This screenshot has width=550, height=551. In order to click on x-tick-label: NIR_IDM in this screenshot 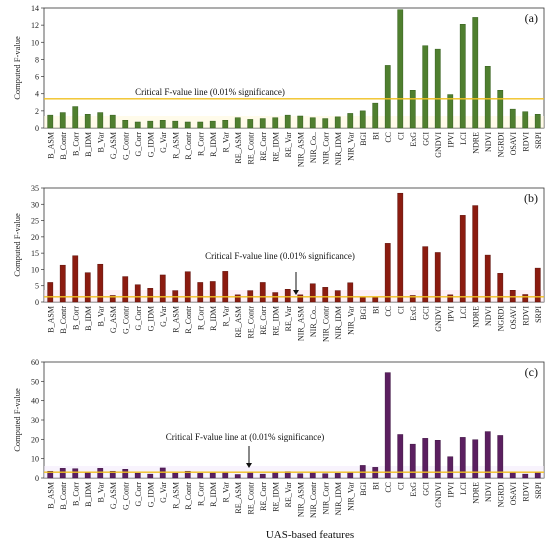, I will do `click(338, 148)`.